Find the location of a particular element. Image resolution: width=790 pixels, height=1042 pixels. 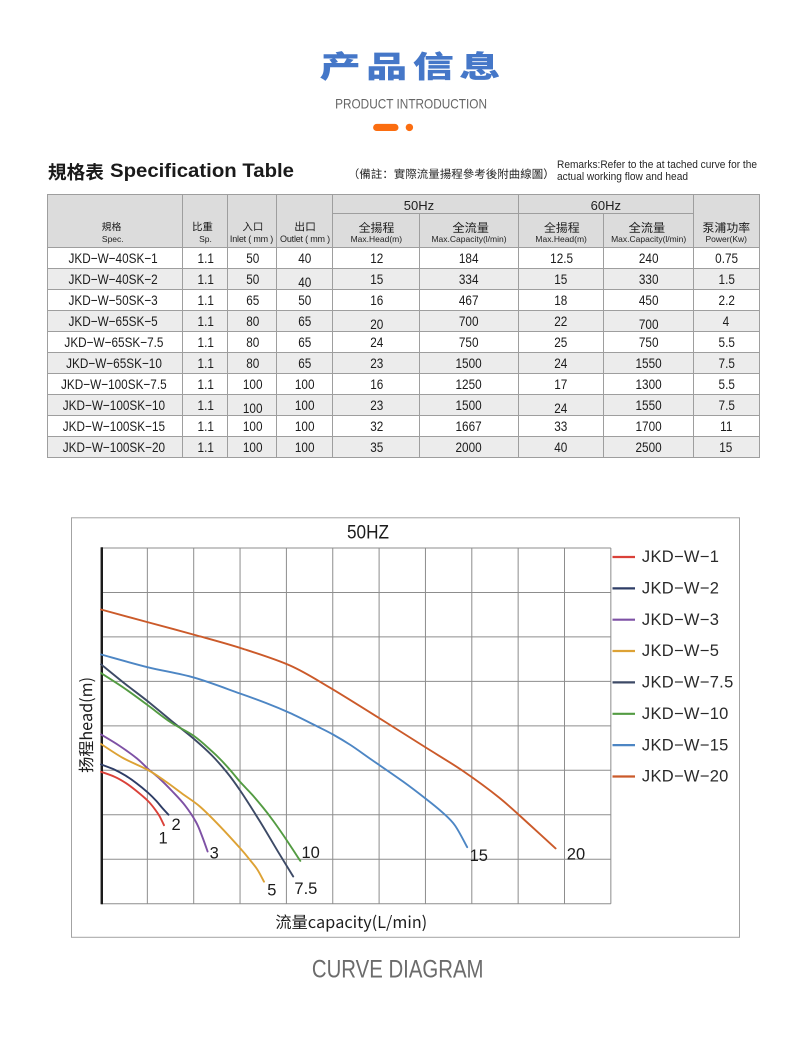

svg-text: 15 is located at coordinates (479, 856).